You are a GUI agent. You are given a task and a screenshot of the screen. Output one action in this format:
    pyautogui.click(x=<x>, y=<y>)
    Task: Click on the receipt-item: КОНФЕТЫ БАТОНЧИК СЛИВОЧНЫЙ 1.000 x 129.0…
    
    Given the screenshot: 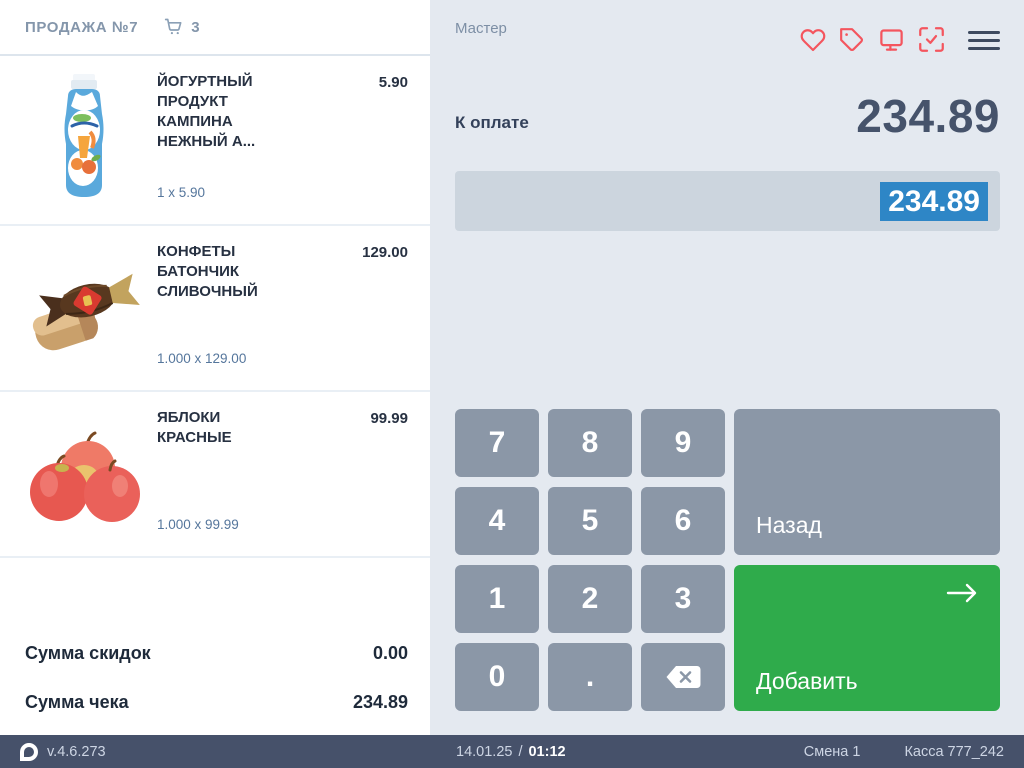 What is the action you would take?
    pyautogui.click(x=215, y=309)
    